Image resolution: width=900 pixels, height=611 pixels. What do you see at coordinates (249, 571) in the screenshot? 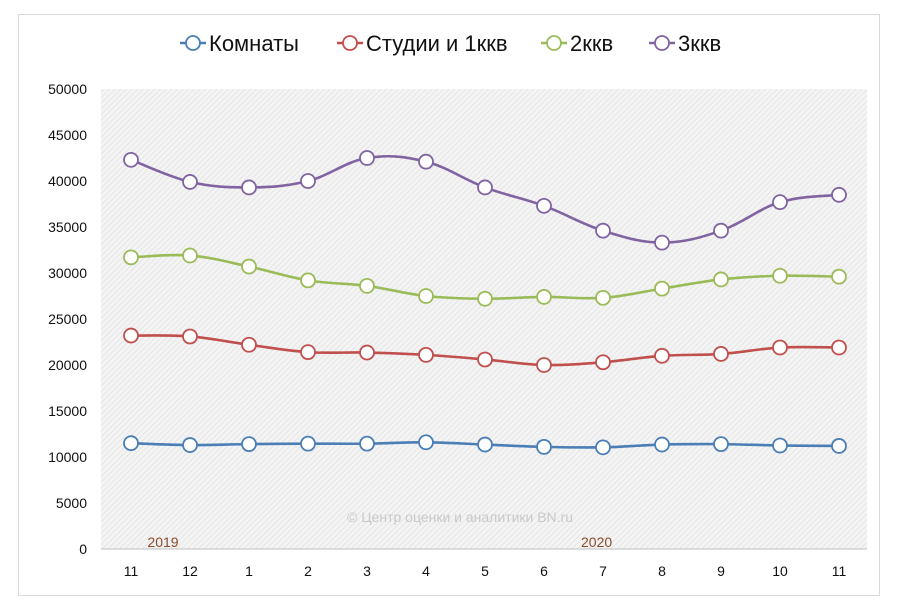
I see `x-tick-label: 1` at bounding box center [249, 571].